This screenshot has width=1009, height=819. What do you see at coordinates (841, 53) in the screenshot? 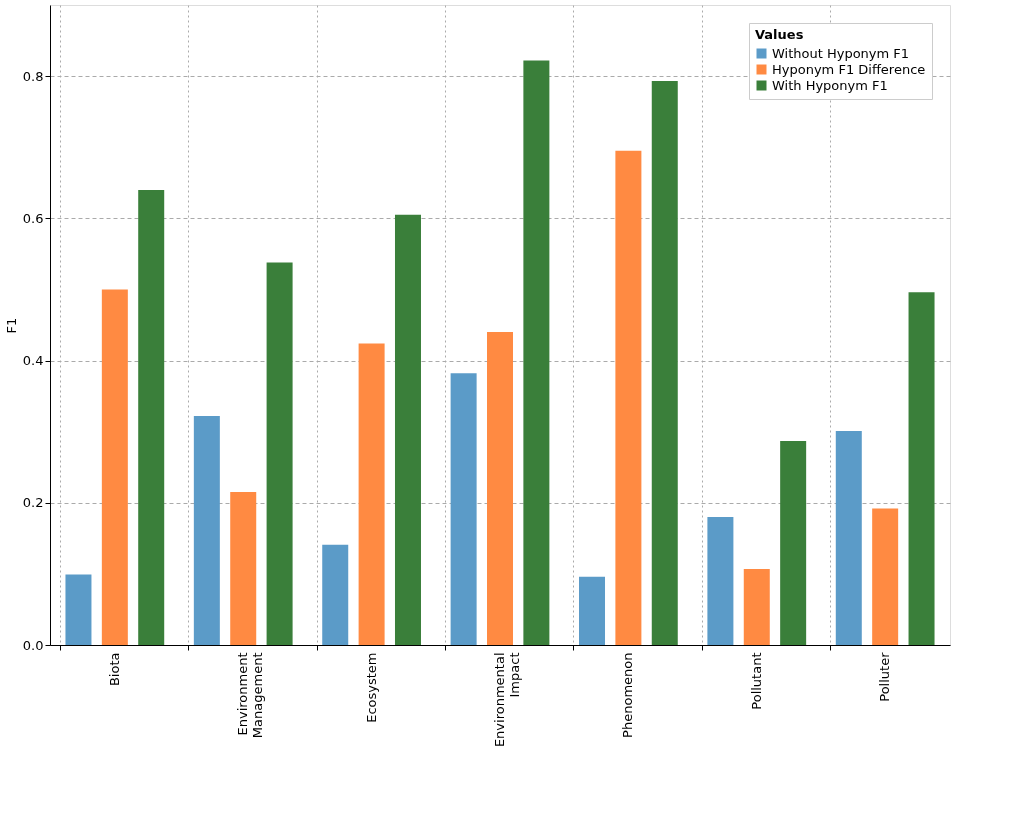
I see `legend-label: Without Hyponym F1` at bounding box center [841, 53].